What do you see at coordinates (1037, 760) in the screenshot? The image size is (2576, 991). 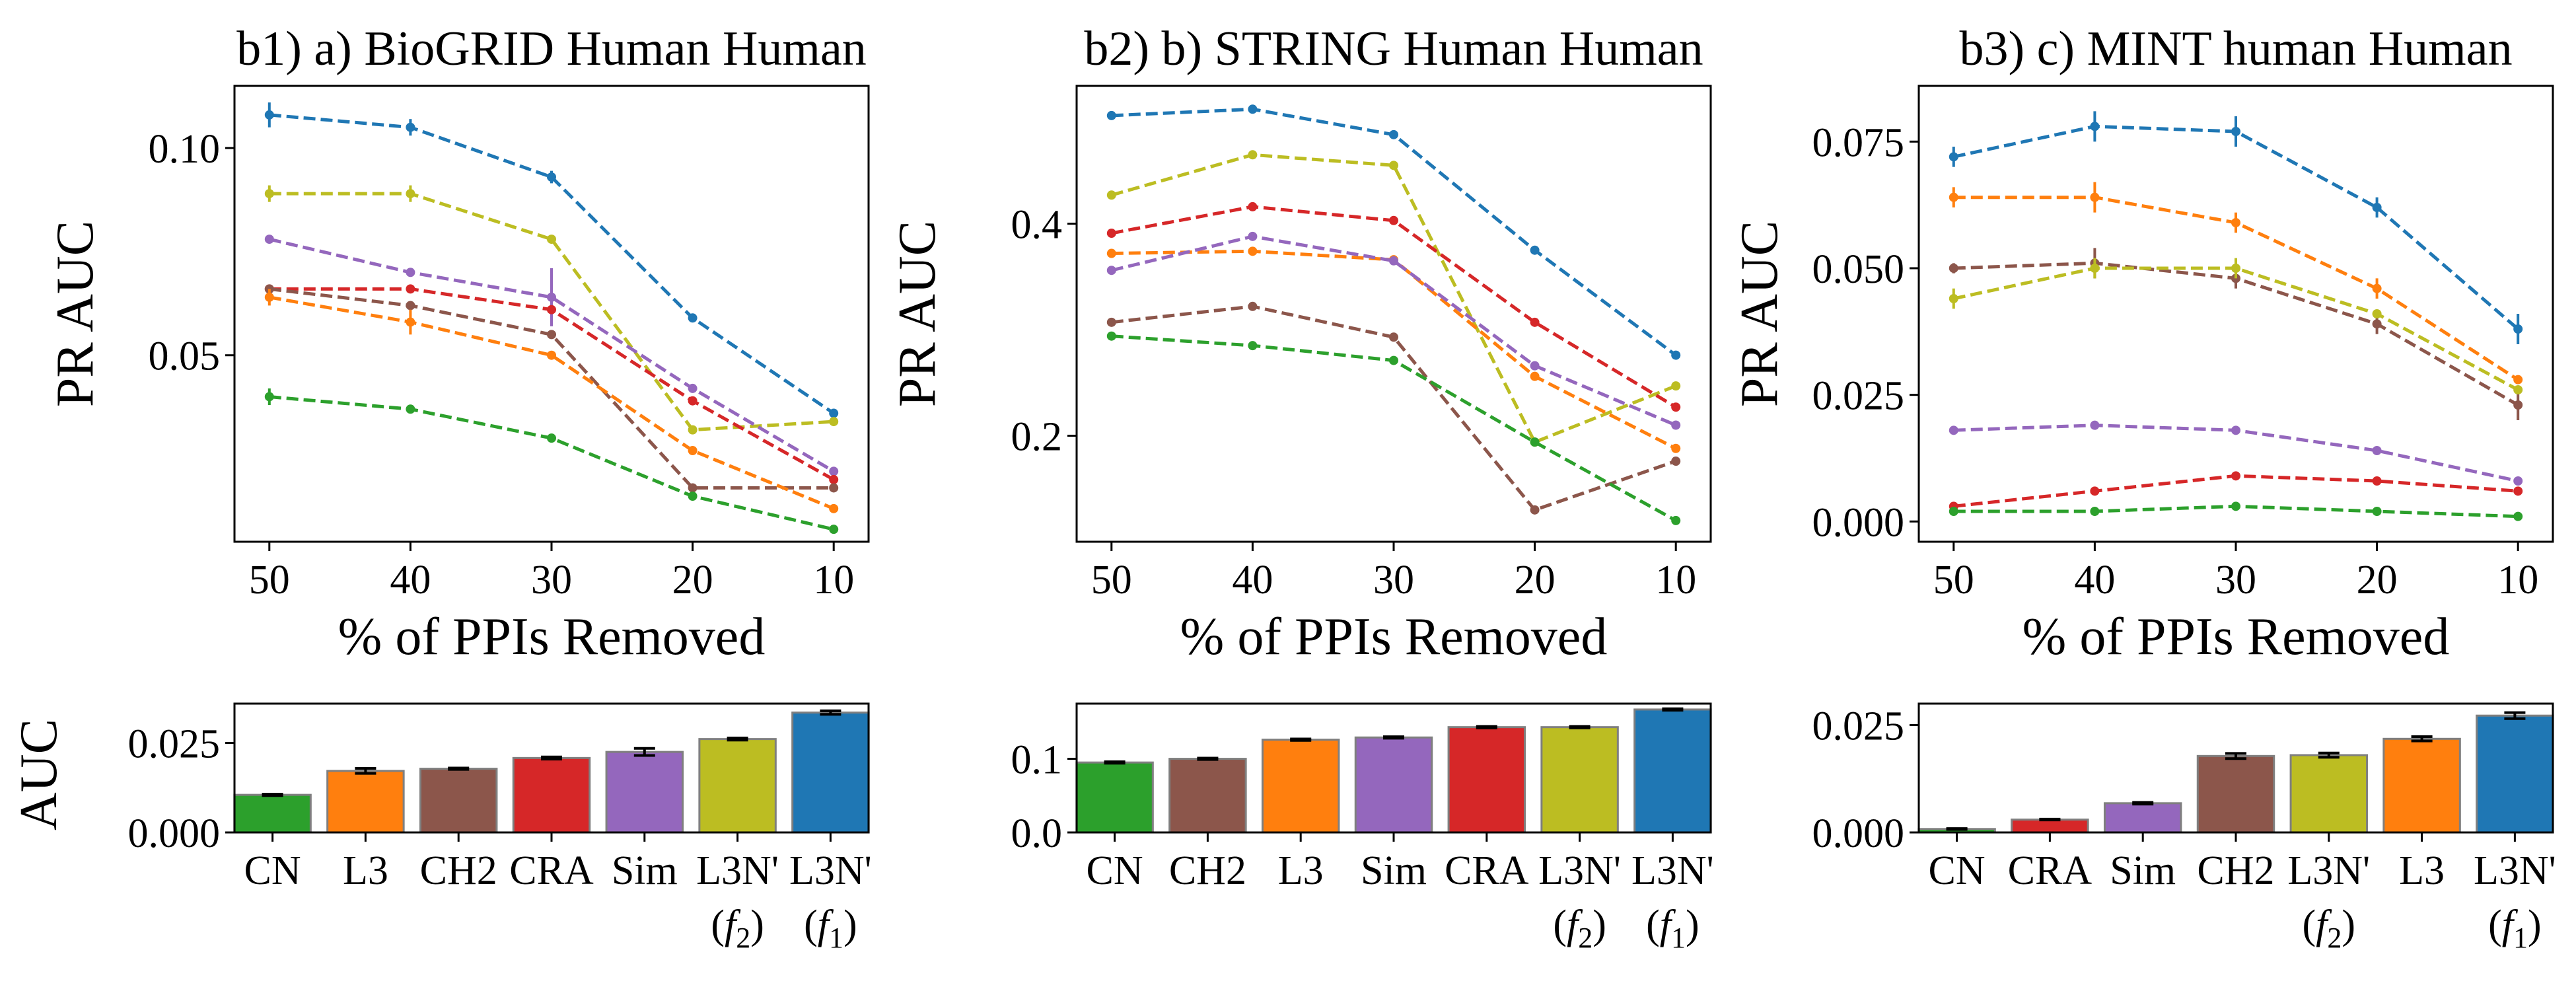 I see `y-tick-label: 0.1` at bounding box center [1037, 760].